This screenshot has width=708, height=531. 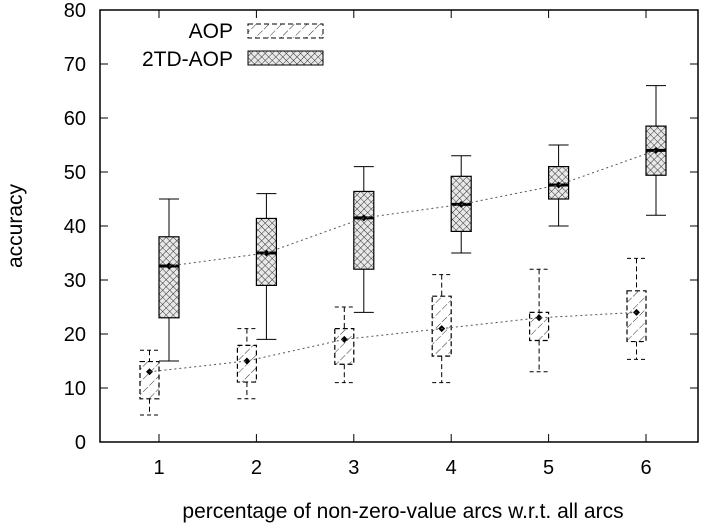 What do you see at coordinates (80, 443) in the screenshot?
I see `y-tick-label: 0` at bounding box center [80, 443].